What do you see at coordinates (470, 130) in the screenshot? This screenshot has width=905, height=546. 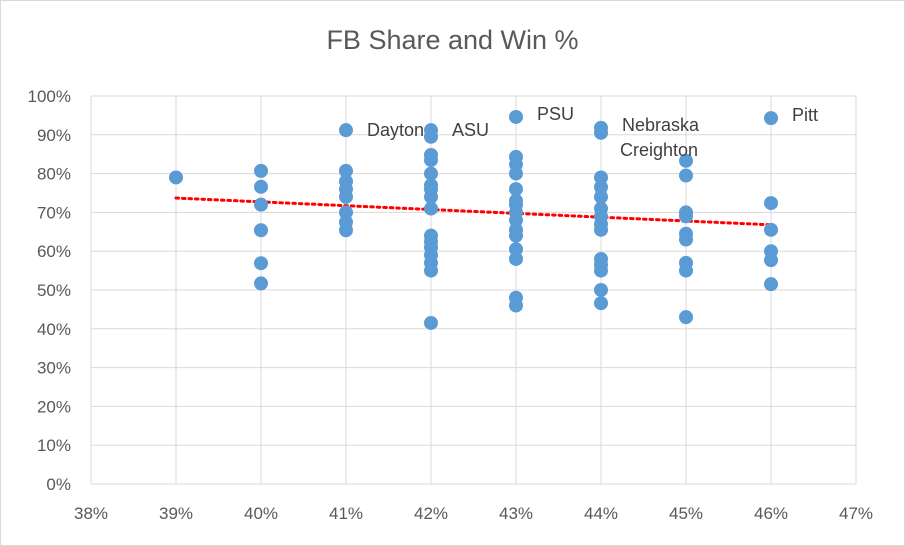 I see `point-annotation: ASU` at bounding box center [470, 130].